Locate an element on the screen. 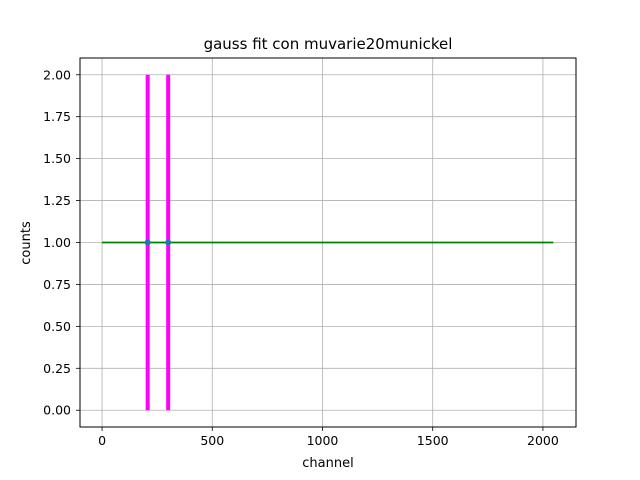 This screenshot has height=480, width=640. chart-title: gauss fit con muvarie20munickel is located at coordinates (328, 44).